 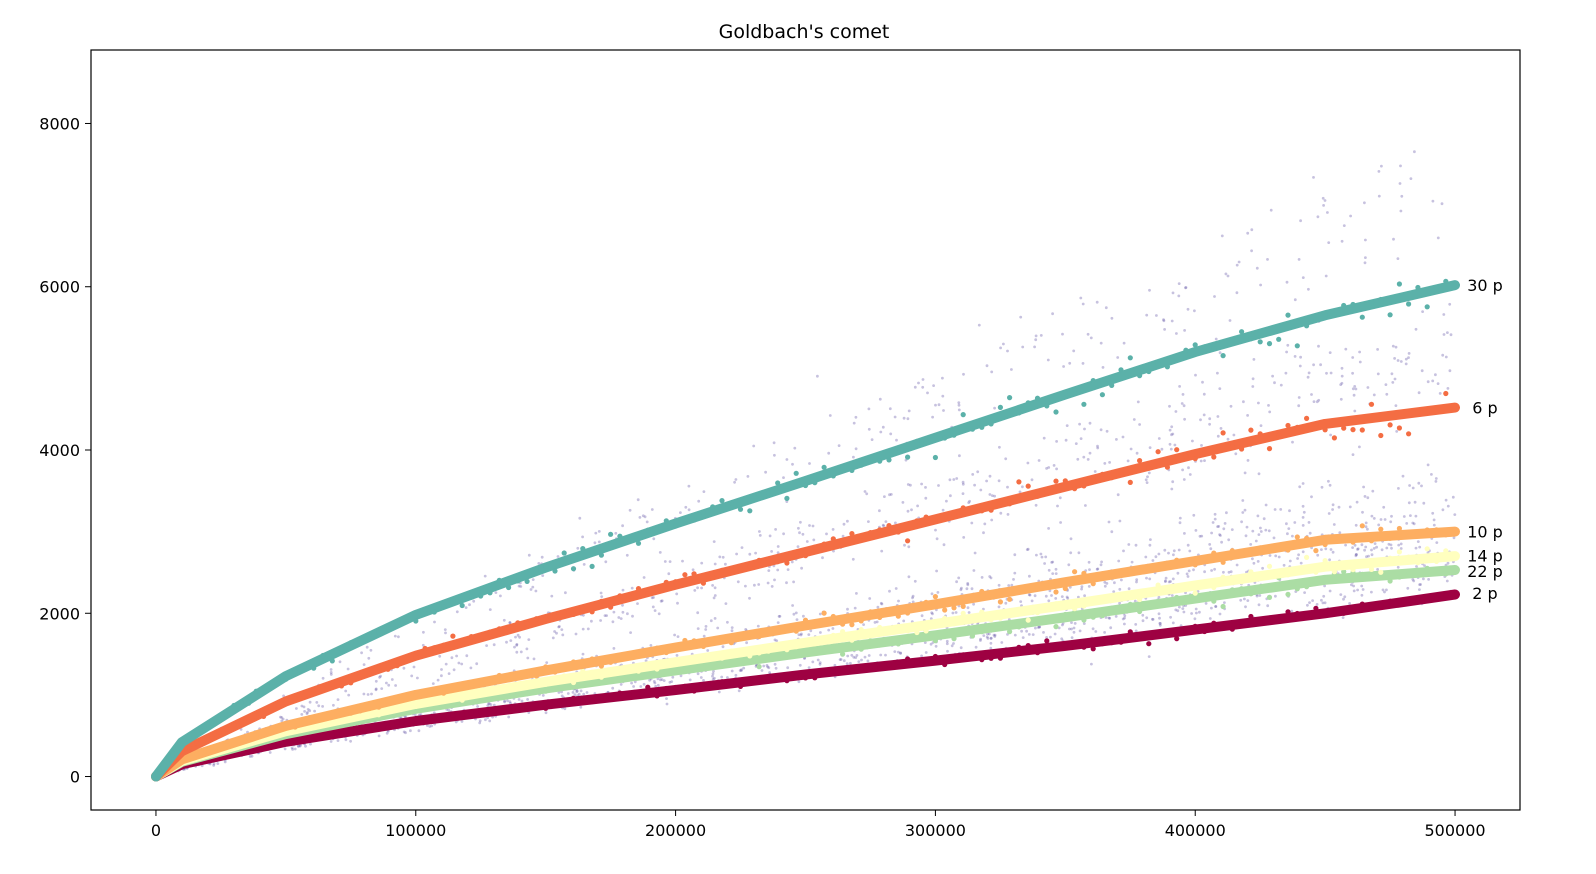 What do you see at coordinates (804, 32) in the screenshot?
I see `chart-title: Goldbach's comet` at bounding box center [804, 32].